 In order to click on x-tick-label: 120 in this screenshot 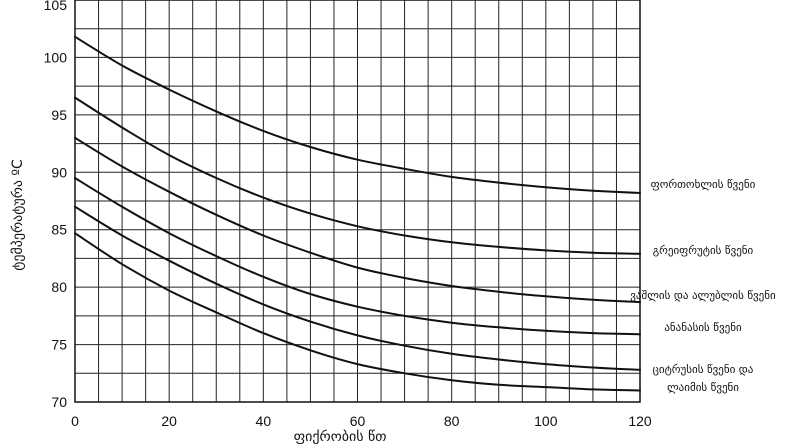, I will do `click(640, 421)`.